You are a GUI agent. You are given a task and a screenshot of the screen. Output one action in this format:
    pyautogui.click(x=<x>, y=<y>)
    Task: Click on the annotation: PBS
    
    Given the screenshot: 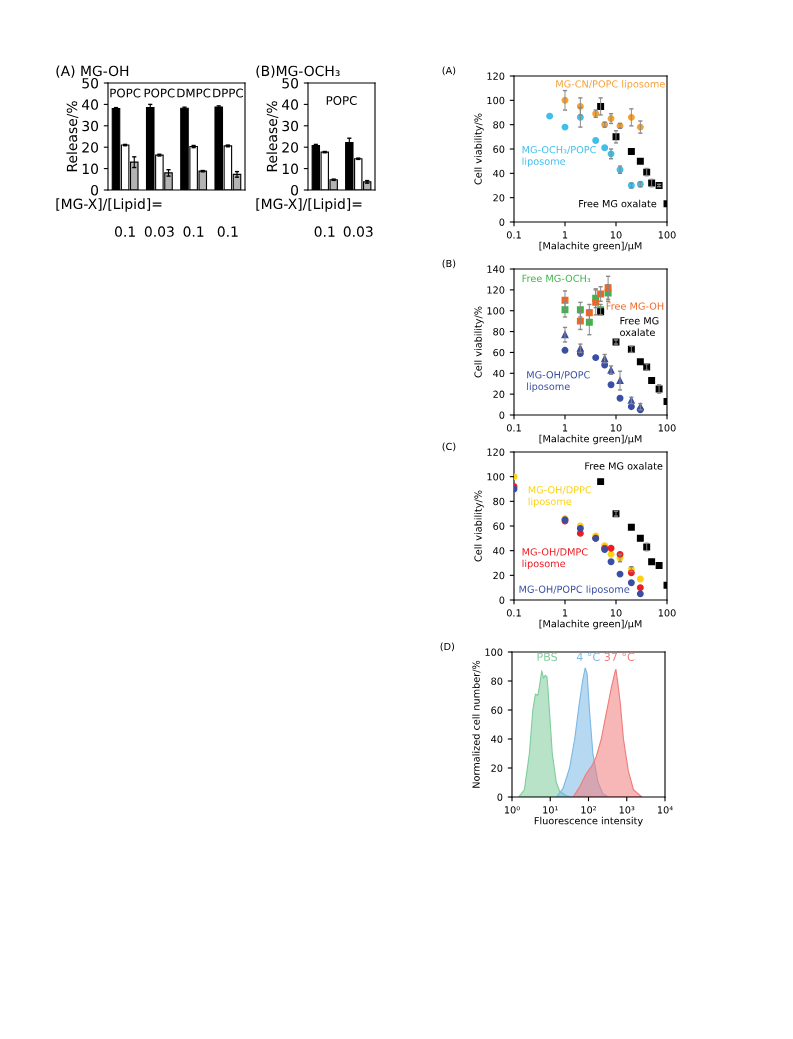 What is the action you would take?
    pyautogui.click(x=547, y=657)
    